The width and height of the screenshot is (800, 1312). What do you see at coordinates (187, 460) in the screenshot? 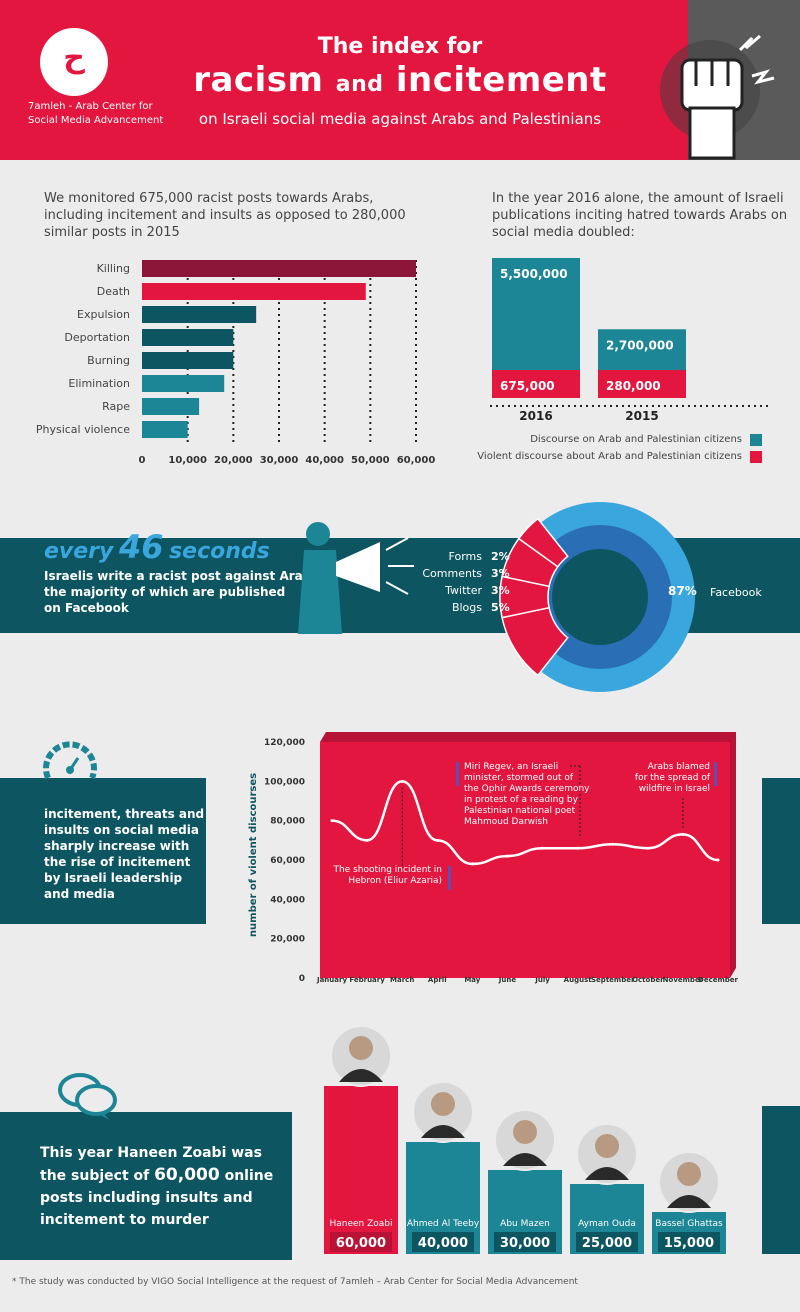
I see `x-tick-label: 10,000` at bounding box center [187, 460].